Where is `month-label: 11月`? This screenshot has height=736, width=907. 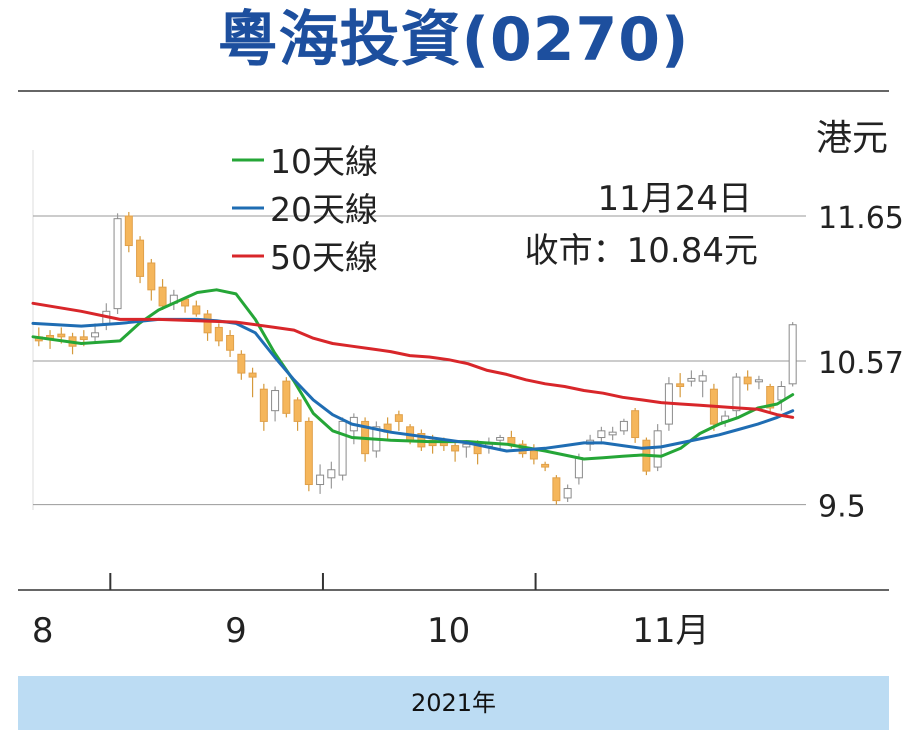
month-label: 11月 is located at coordinates (670, 631).